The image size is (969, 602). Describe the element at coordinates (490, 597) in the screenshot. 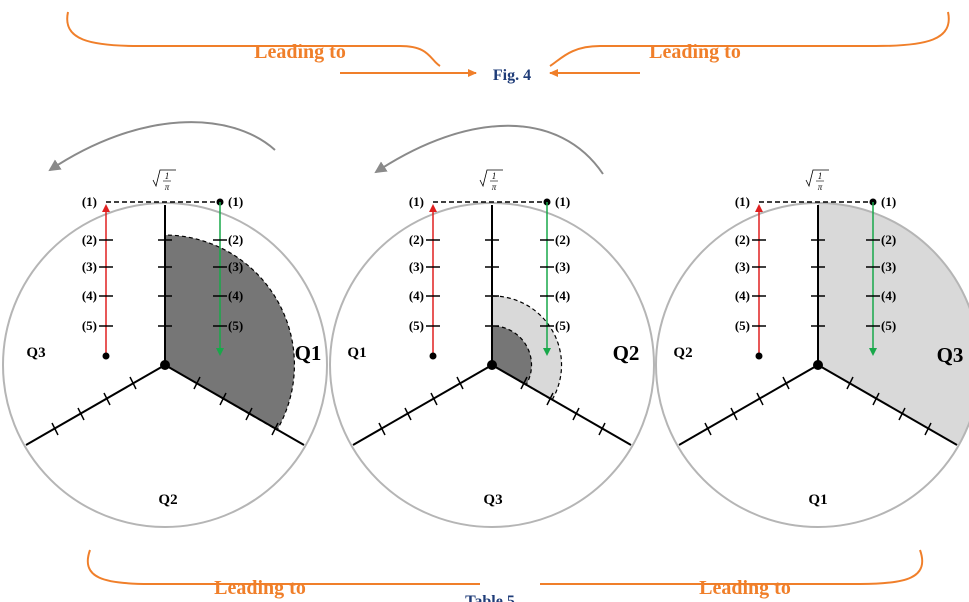

I see `bottom-reference-label: Table 5` at that location.